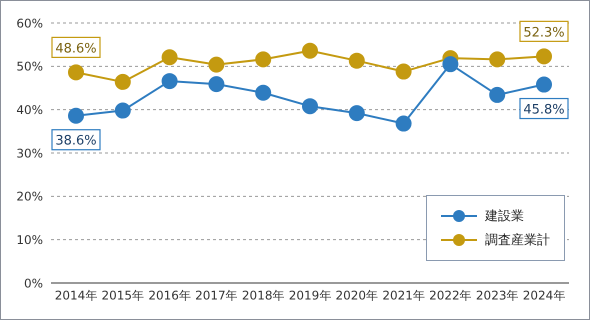 Image resolution: width=590 pixels, height=320 pixels. Describe the element at coordinates (29, 239) in the screenshot. I see `y-tick-label: 10%` at that location.